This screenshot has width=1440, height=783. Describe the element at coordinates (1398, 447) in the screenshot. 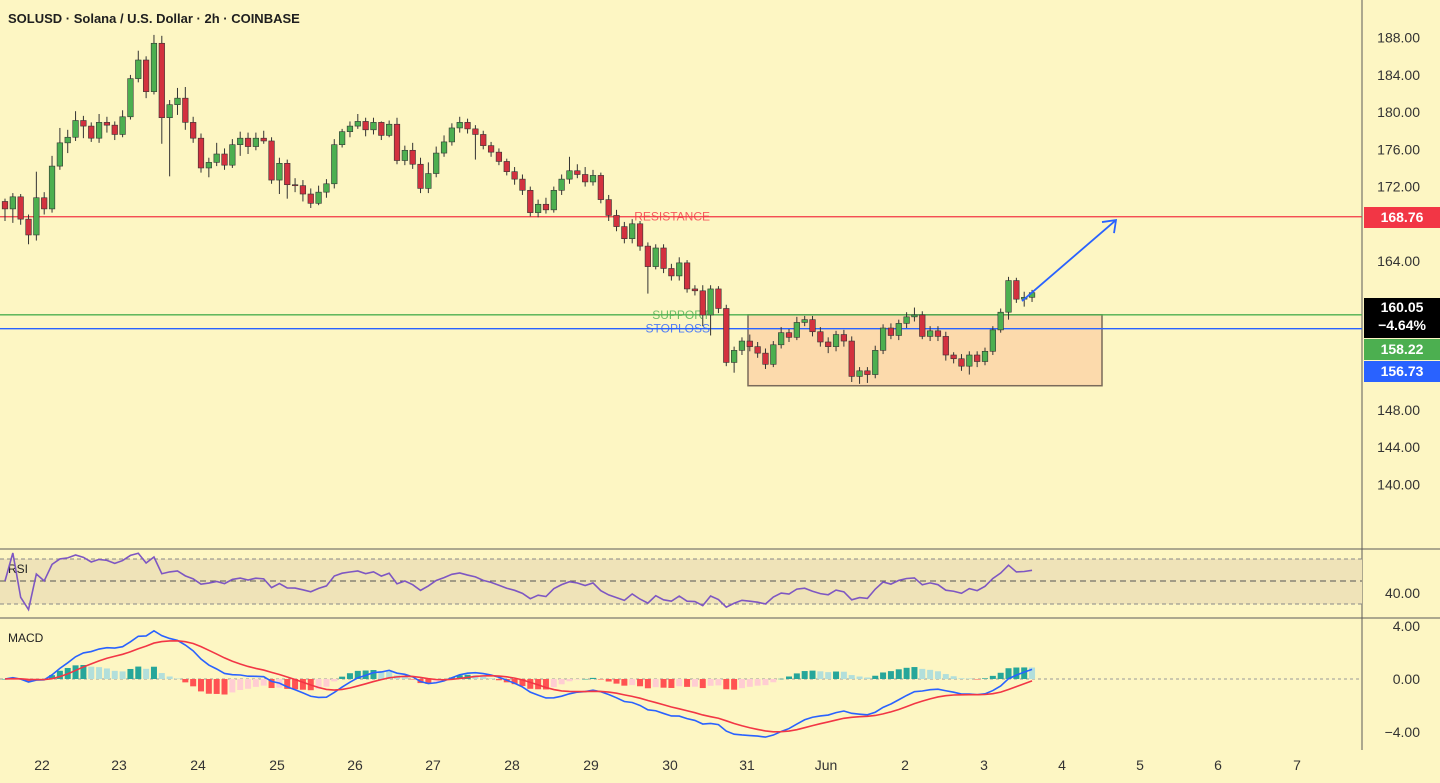

I see `price-tick-label: 144.00` at that location.